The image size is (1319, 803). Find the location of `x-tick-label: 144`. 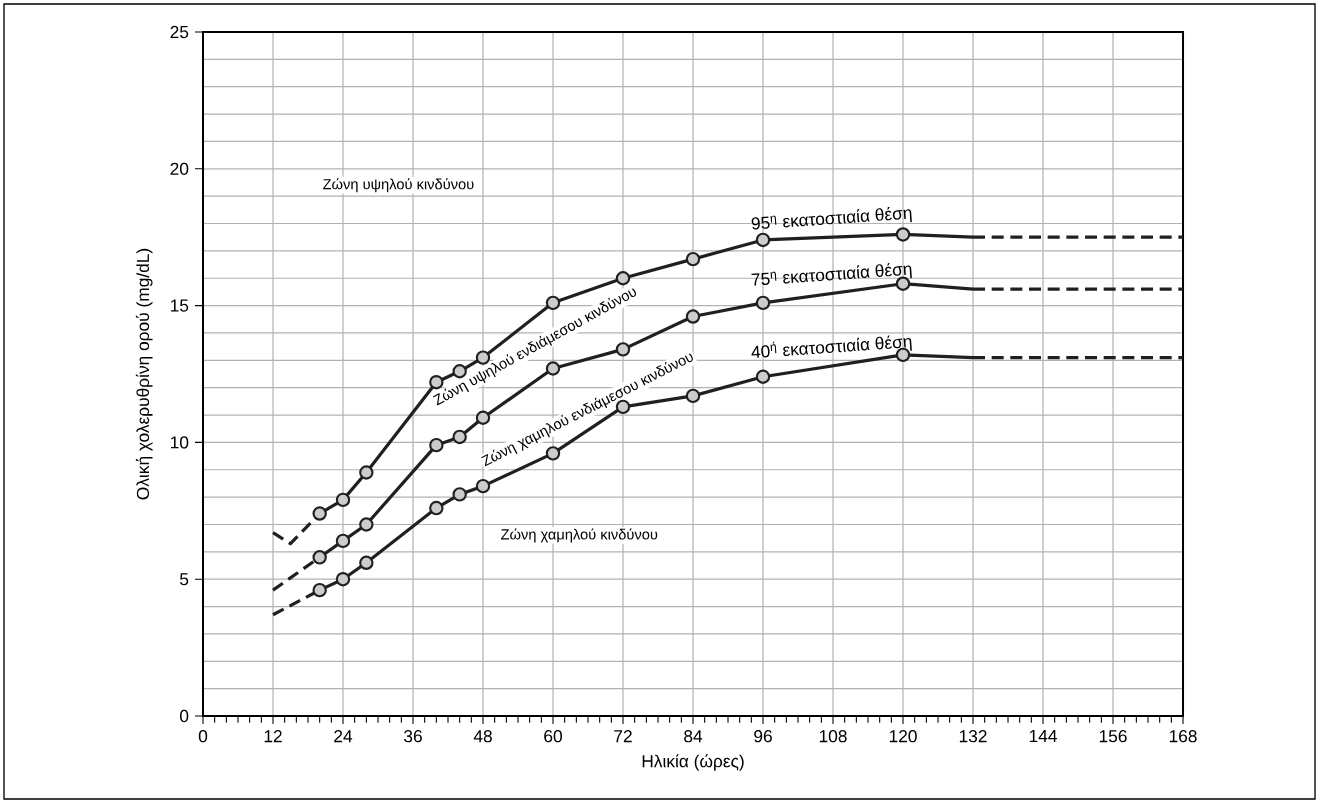

x-tick-label: 144 is located at coordinates (1043, 736).